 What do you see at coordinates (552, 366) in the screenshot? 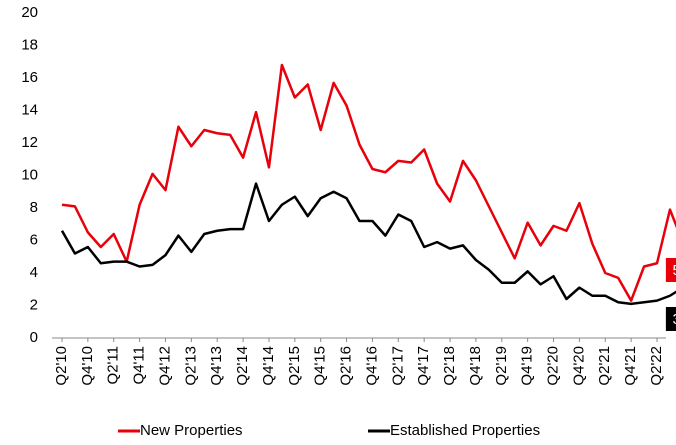
I see `x-tick-label: Q2'20` at bounding box center [552, 366].